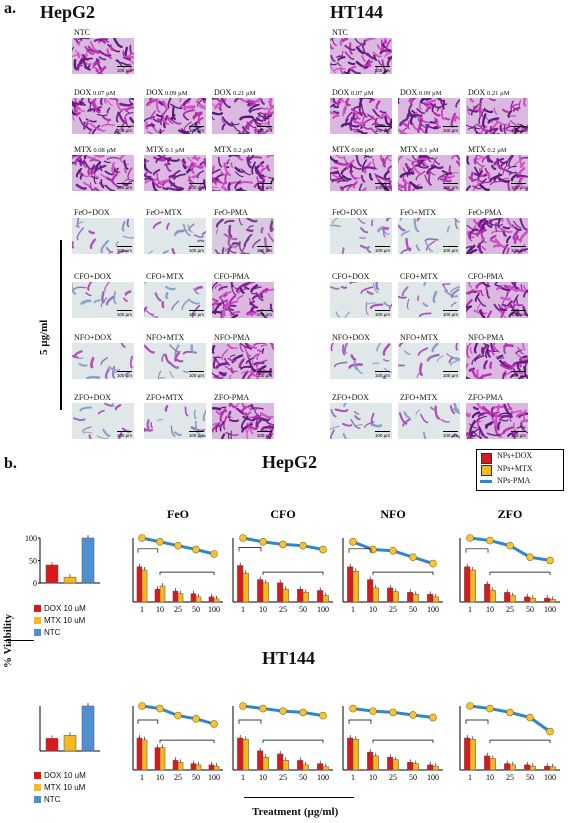 The height and width of the screenshot is (823, 568). Describe the element at coordinates (196, 313) in the screenshot. I see `hepg2-r5-c2-scale-bar: 100 µm` at that location.